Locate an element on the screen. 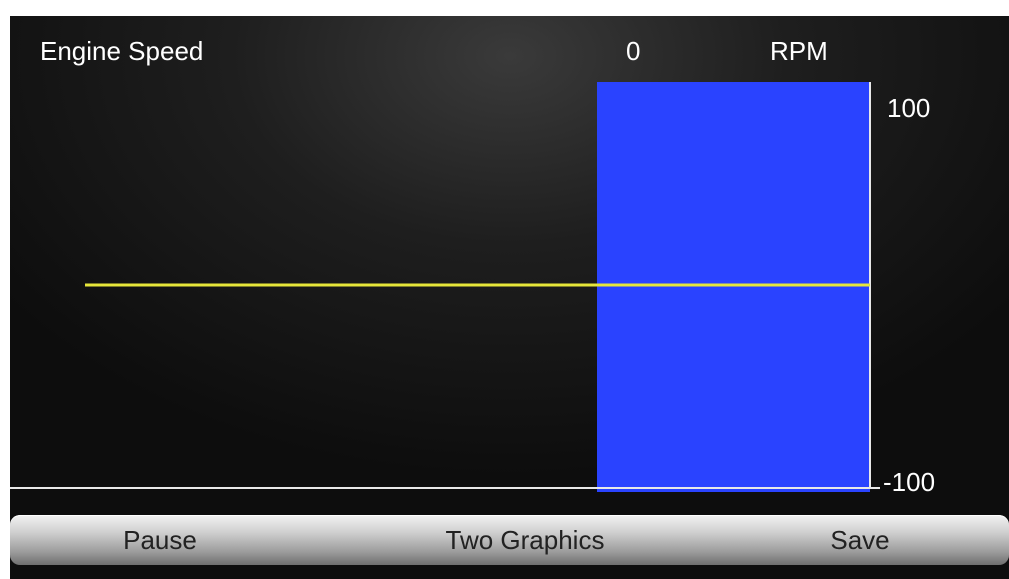 The height and width of the screenshot is (579, 1009). bottom-toolbar: Pause Two Graphics Save is located at coordinates (509, 540).